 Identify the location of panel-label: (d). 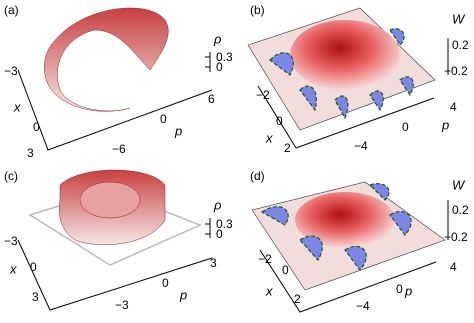
(257, 176).